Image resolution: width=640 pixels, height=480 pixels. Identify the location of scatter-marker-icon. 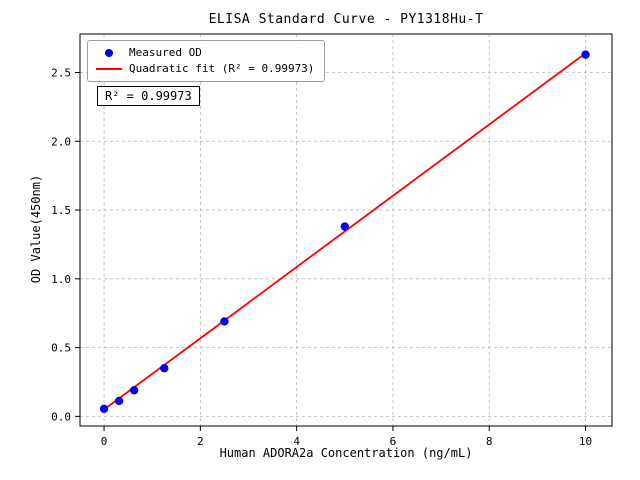
(109, 53).